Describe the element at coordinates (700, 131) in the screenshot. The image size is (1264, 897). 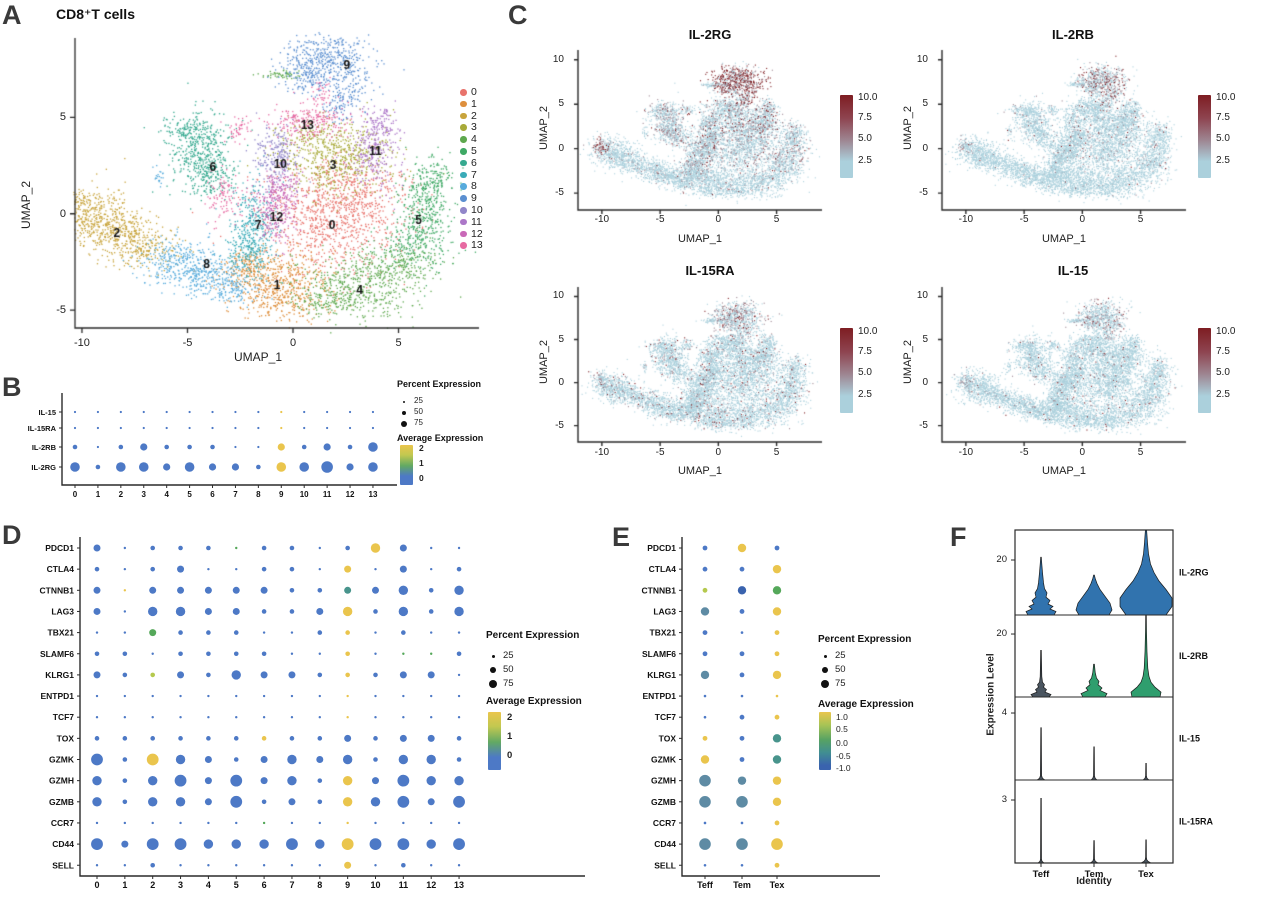
I see `feature-canvas-IL-2RG` at that location.